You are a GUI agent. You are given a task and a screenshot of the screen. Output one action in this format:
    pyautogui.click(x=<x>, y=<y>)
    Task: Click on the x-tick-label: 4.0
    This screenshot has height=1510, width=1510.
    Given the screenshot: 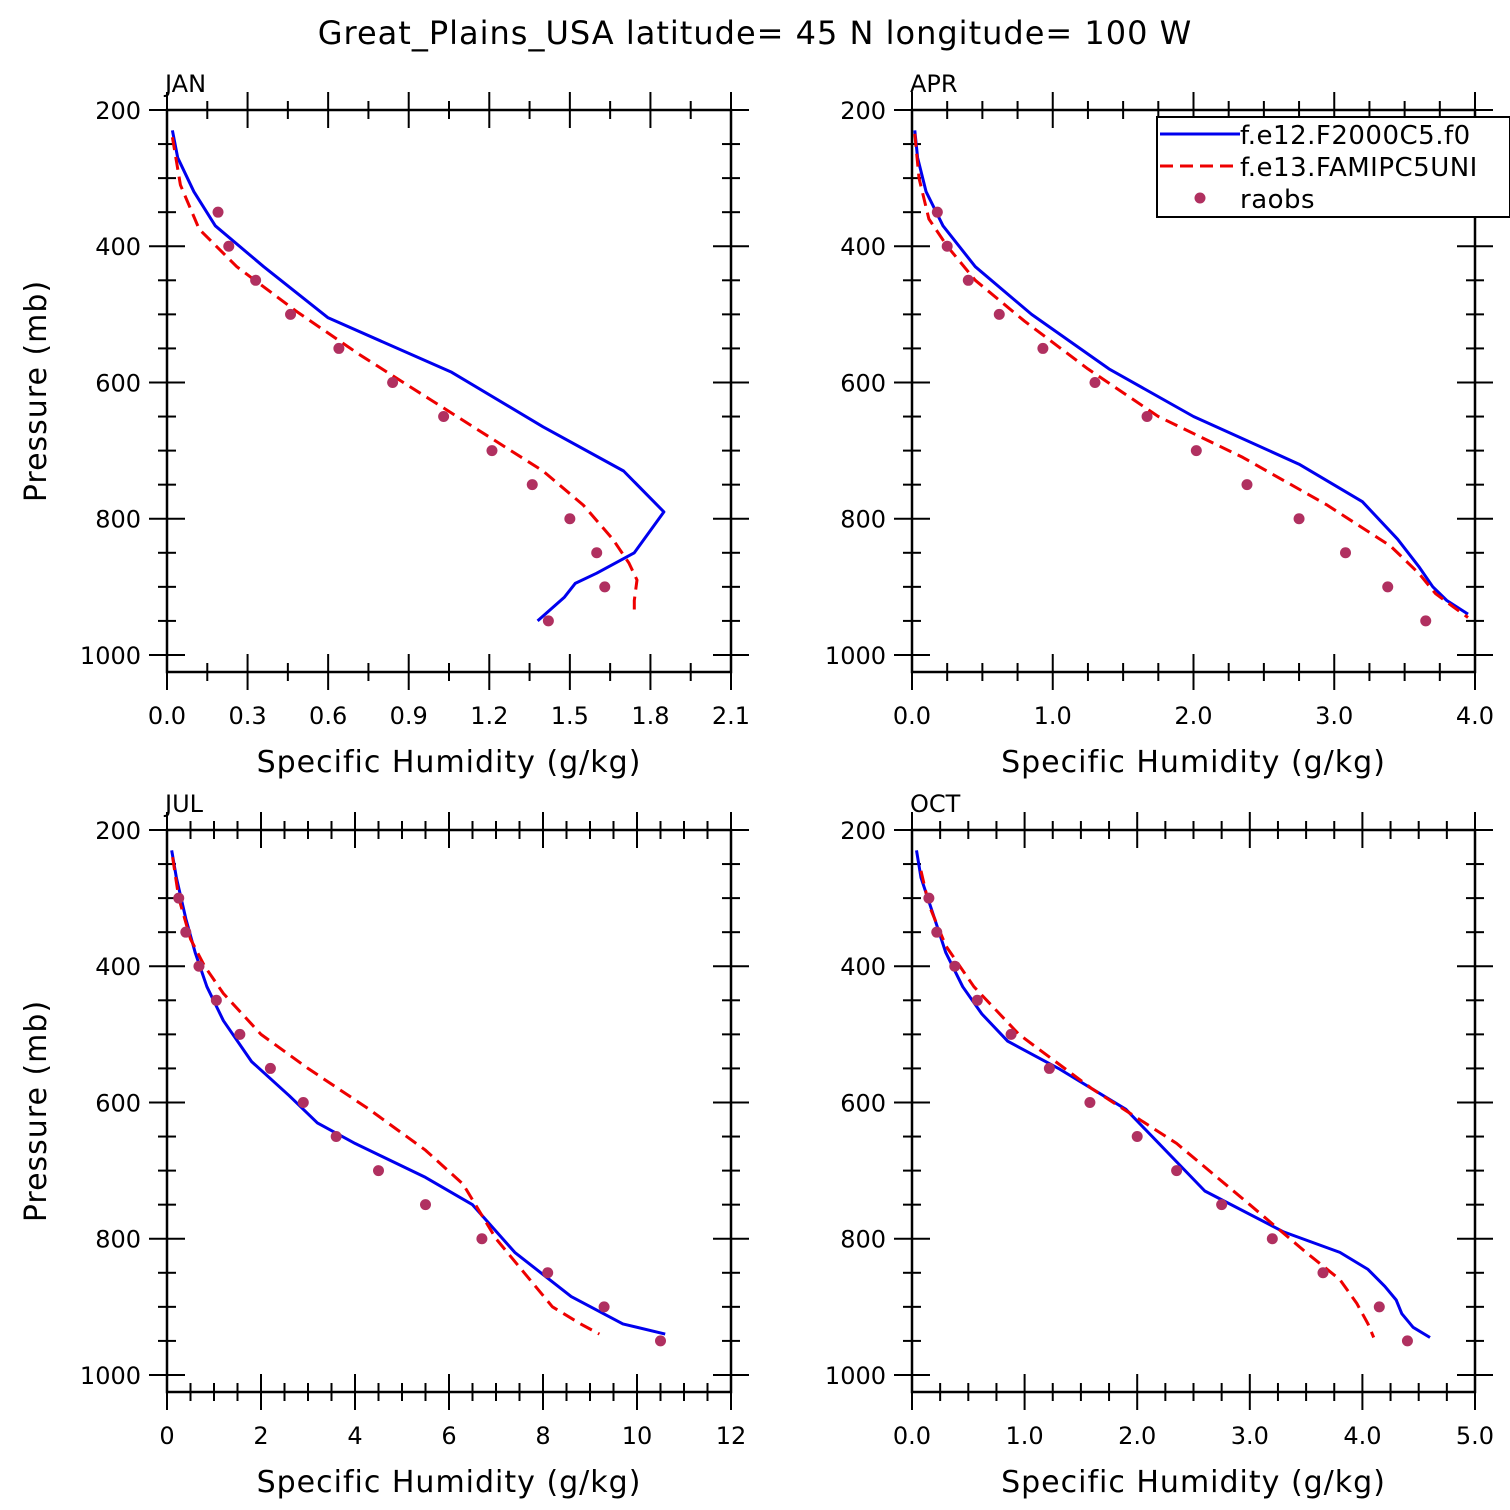 What is the action you would take?
    pyautogui.click(x=1362, y=1436)
    